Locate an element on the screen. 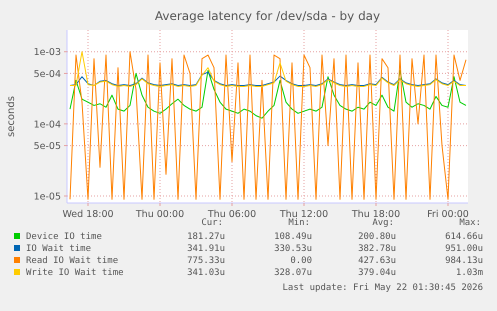  legend-label: Device IO time is located at coordinates (64, 237).